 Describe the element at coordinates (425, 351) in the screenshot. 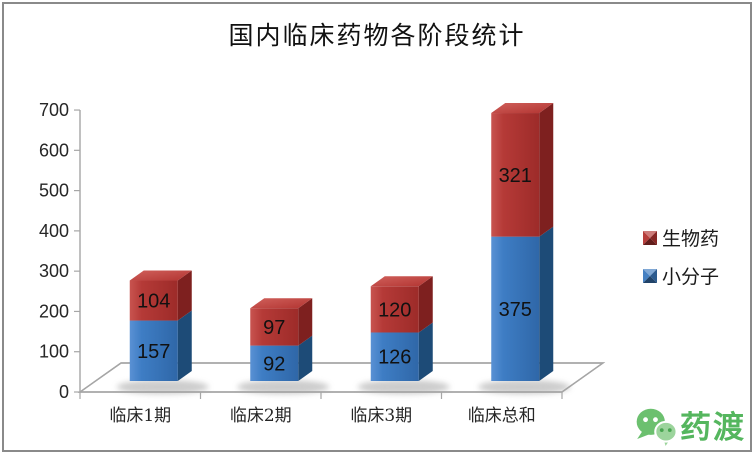

I see `bar-small-molecule-side-cat2` at that location.